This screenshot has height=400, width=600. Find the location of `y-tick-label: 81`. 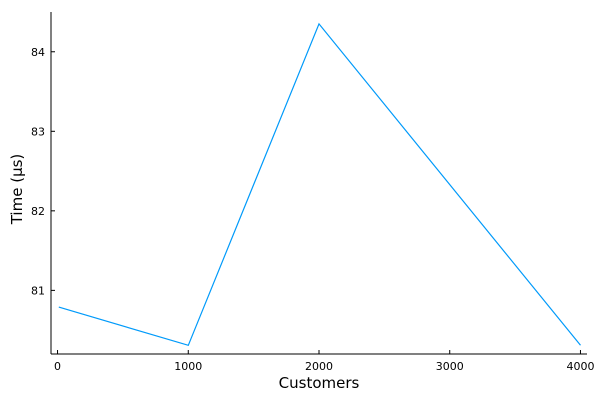

y-tick-label: 81 is located at coordinates (38, 290).